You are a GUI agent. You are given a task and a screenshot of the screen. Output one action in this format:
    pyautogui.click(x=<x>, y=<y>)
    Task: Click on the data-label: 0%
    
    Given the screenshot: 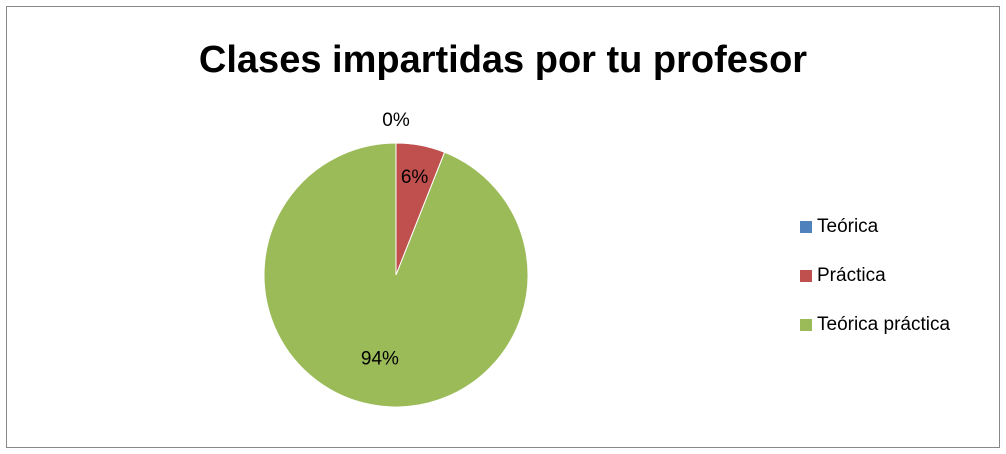 What is the action you would take?
    pyautogui.click(x=396, y=120)
    